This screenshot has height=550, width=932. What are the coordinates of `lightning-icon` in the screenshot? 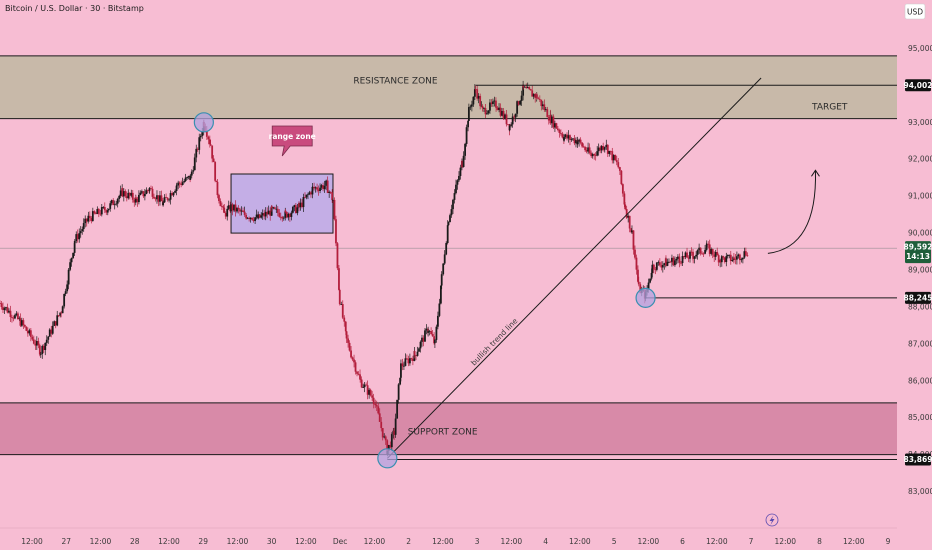 It's located at (772, 520).